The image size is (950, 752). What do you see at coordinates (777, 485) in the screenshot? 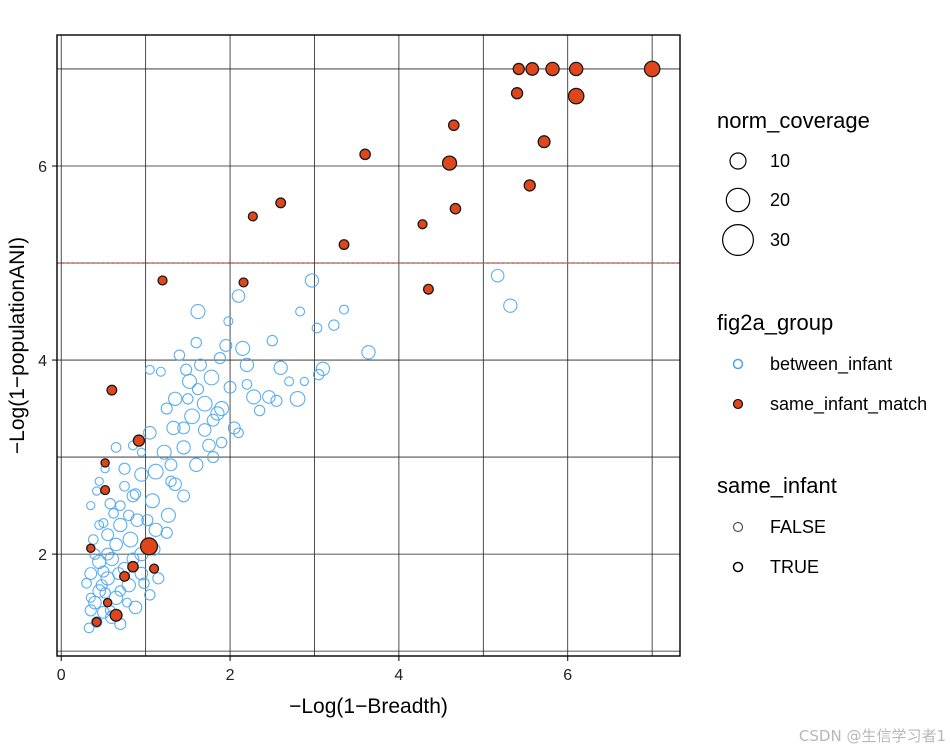
I see `legend-title-same-infant: same_infant` at bounding box center [777, 485].